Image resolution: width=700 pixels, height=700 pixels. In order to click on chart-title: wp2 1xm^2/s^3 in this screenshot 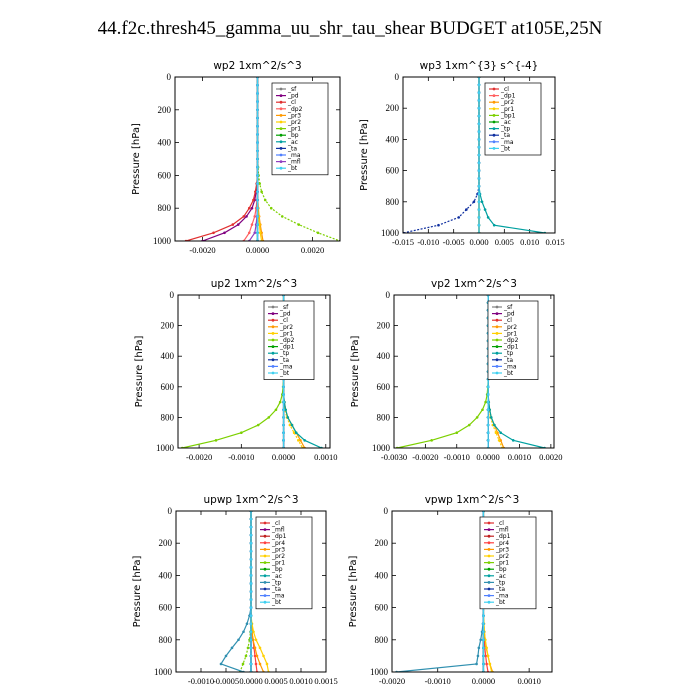, I will do `click(257, 66)`.